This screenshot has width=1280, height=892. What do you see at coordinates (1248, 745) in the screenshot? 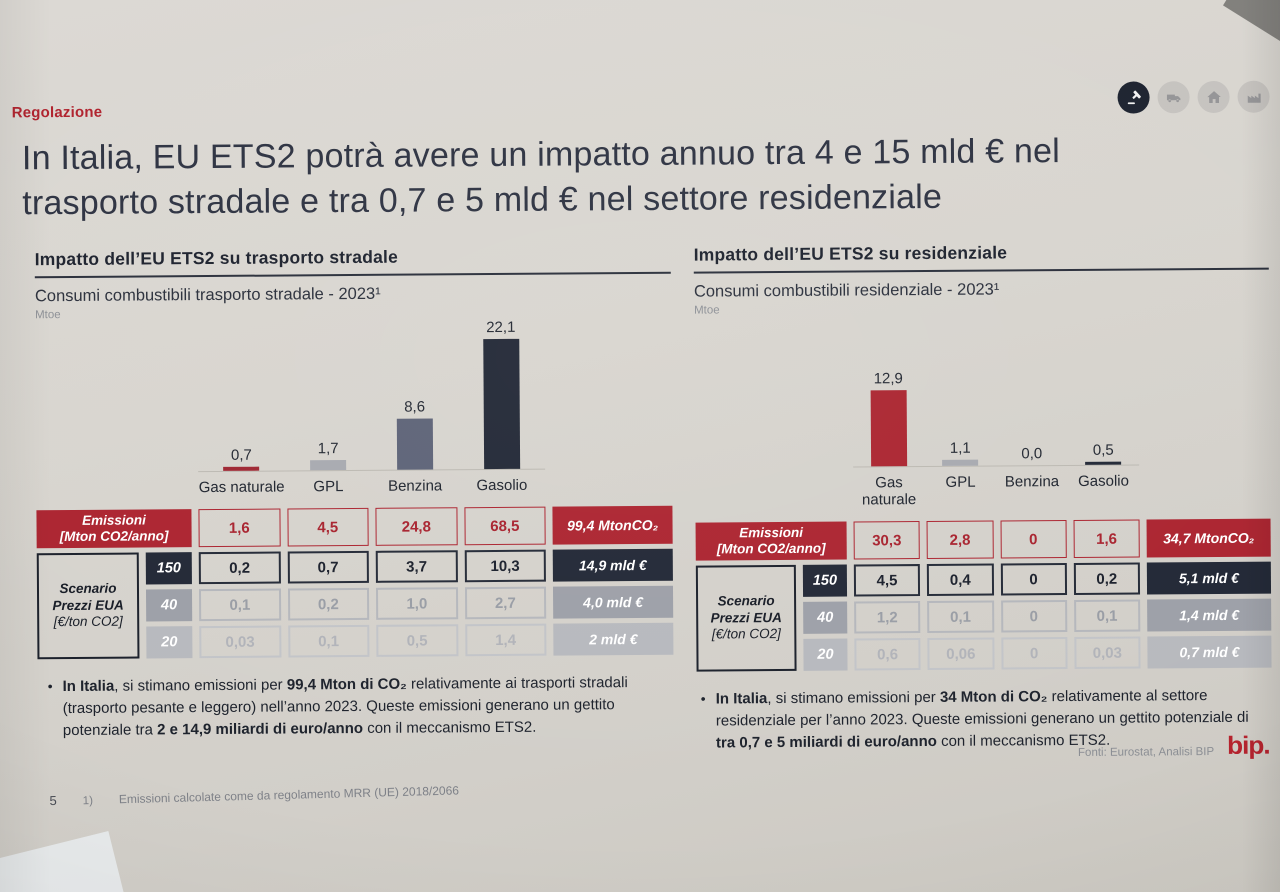
I see `bip-logo: bip.` at bounding box center [1248, 745].